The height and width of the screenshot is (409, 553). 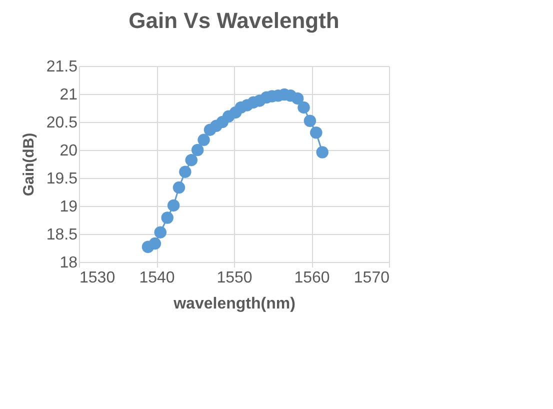 I want to click on y-tick-label: 21.5, so click(x=62, y=67).